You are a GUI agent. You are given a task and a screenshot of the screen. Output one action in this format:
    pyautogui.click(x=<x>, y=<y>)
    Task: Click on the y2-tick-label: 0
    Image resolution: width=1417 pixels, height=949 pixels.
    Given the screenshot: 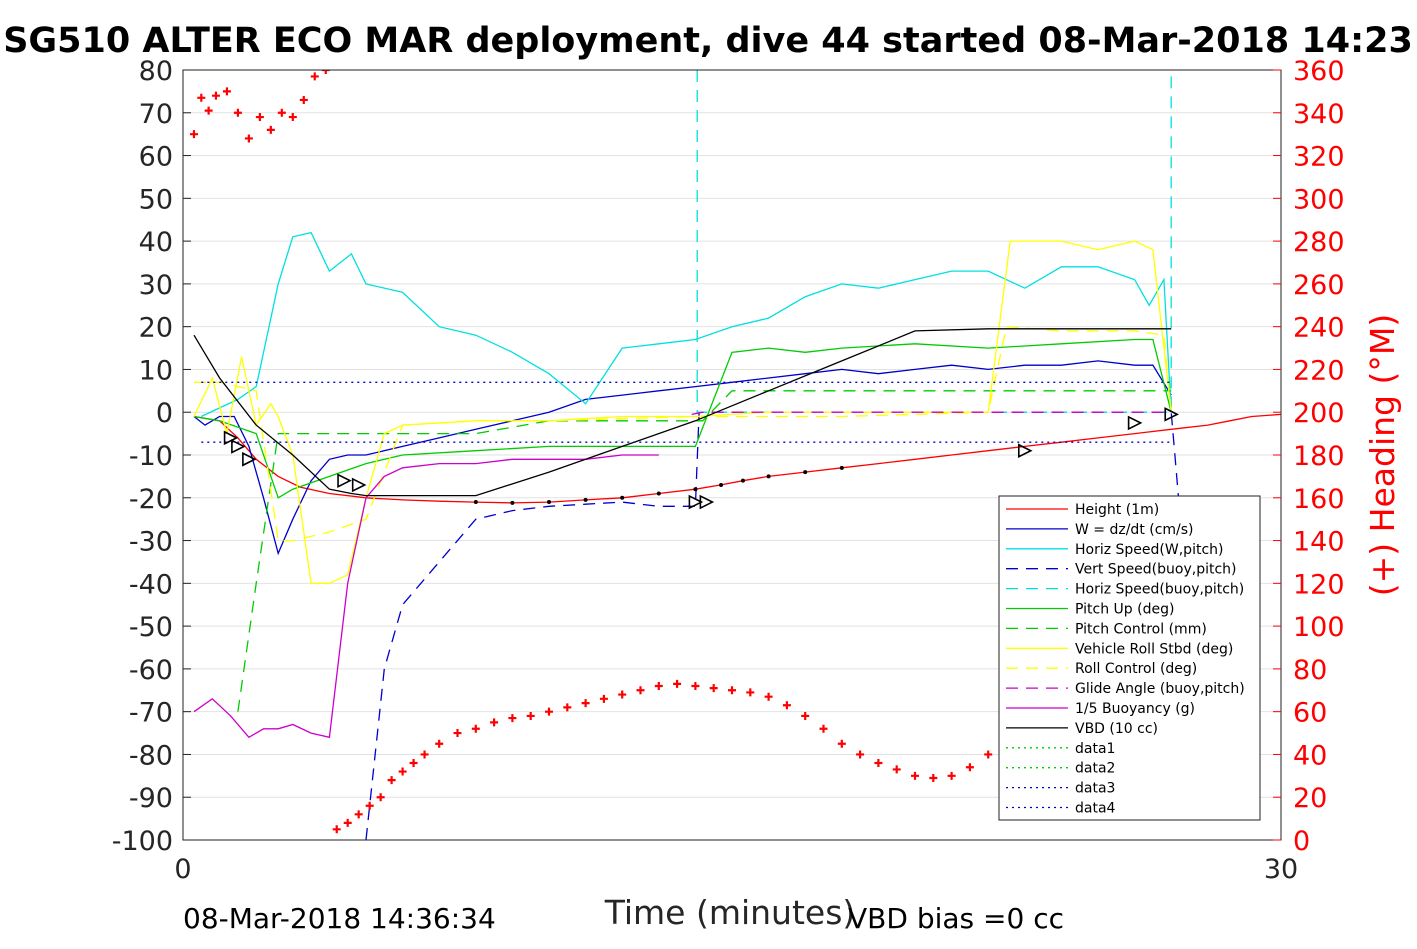 What is the action you would take?
    pyautogui.click(x=1301, y=841)
    